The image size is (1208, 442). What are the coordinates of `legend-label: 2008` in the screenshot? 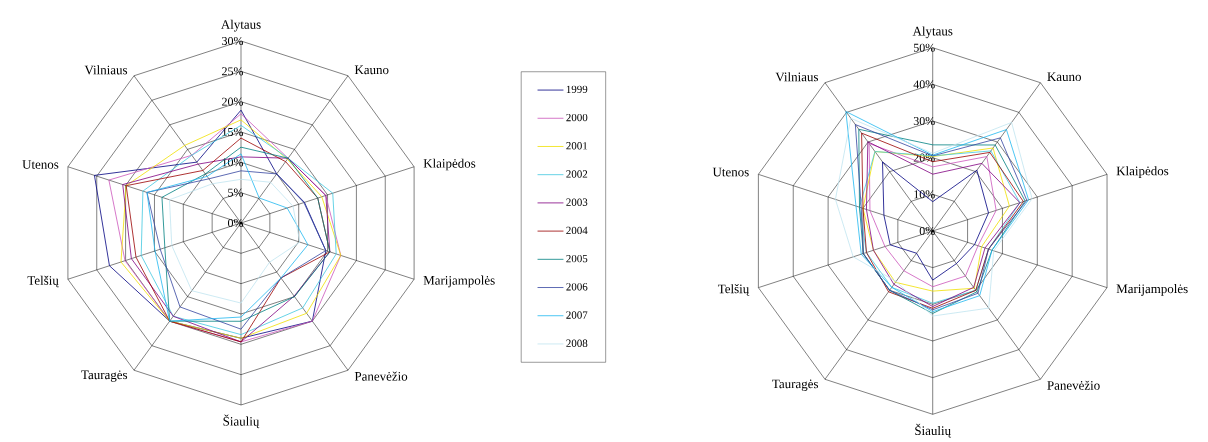 It's located at (577, 343).